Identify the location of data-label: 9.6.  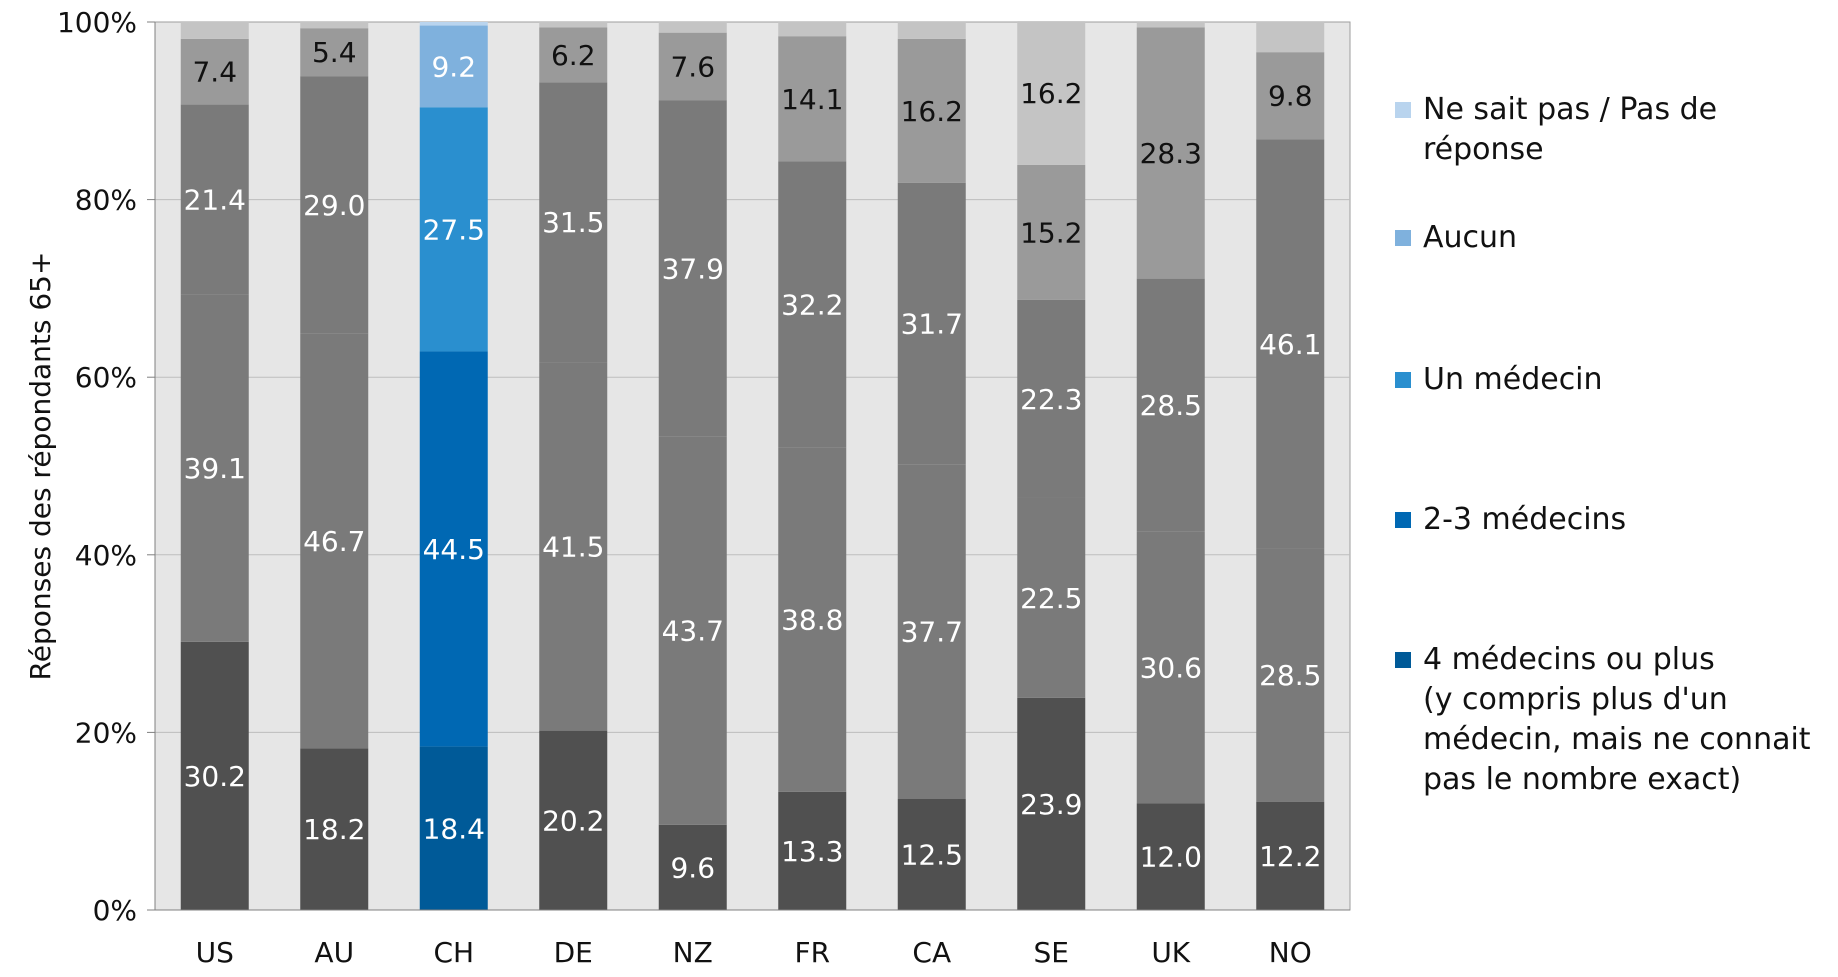
(692, 867).